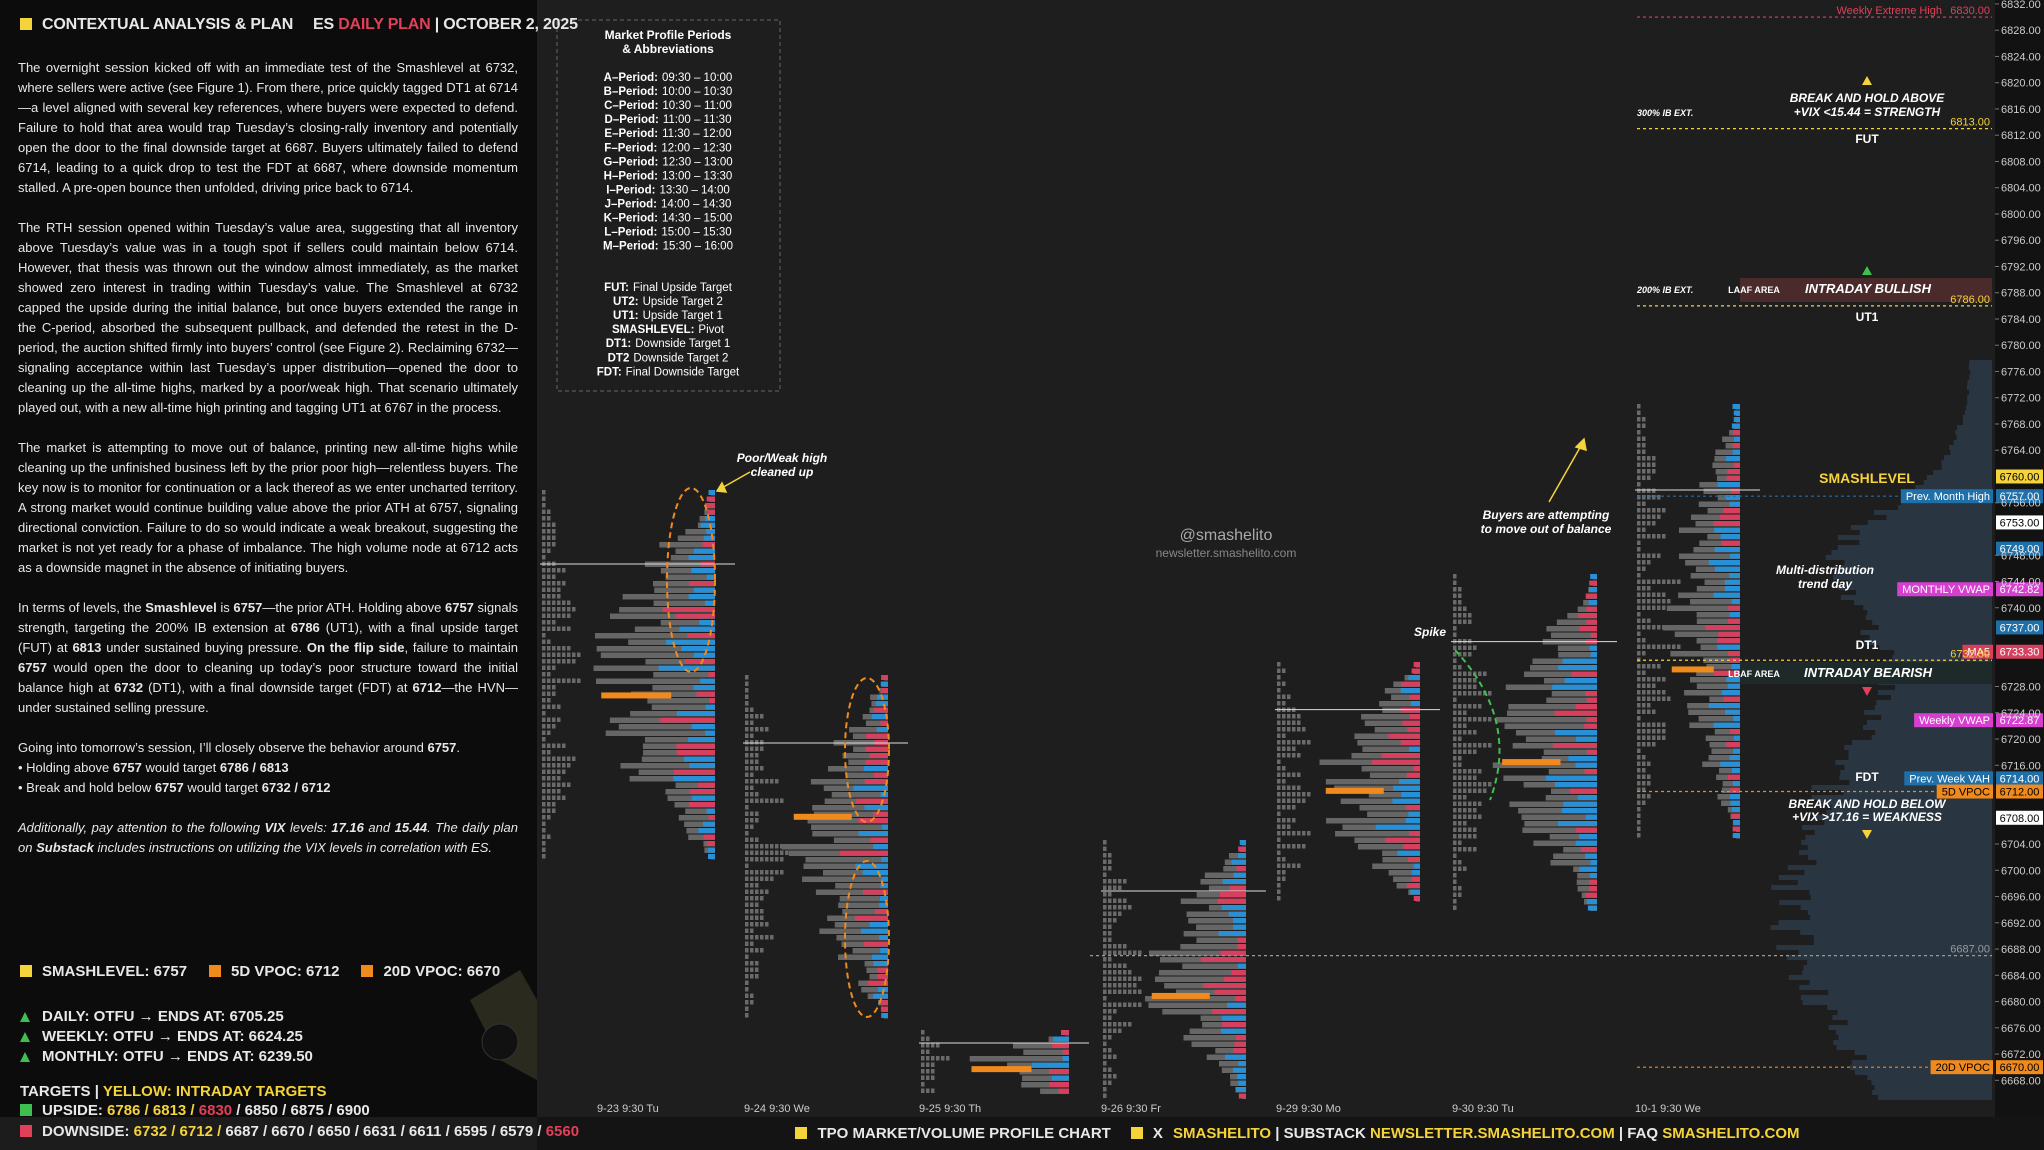  What do you see at coordinates (1948, 778) in the screenshot?
I see `level-name-bg` at bounding box center [1948, 778].